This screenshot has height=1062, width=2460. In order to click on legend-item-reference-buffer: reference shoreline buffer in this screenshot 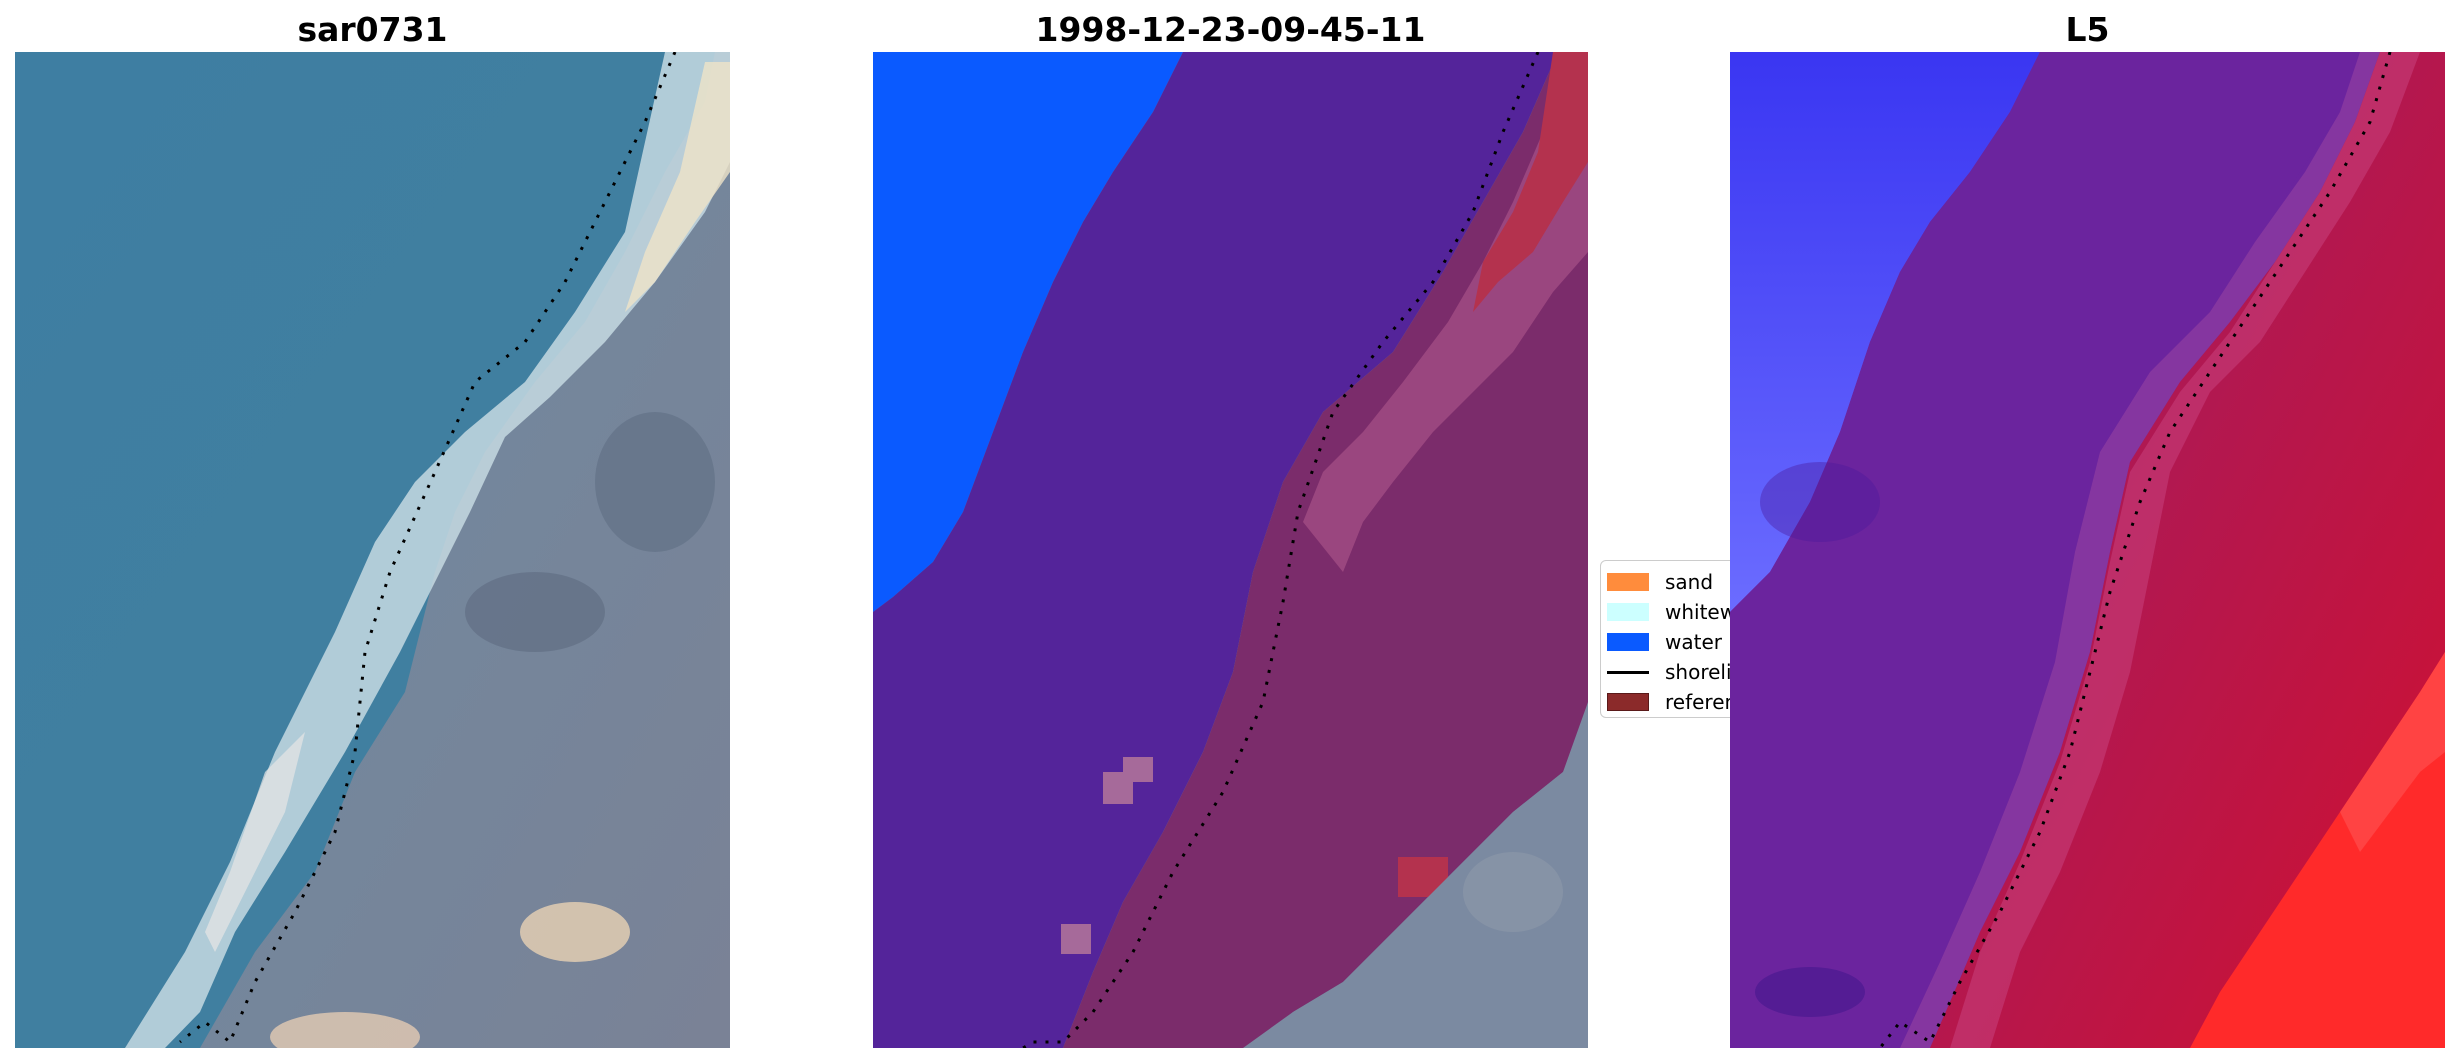, I will do `click(1673, 702)`.